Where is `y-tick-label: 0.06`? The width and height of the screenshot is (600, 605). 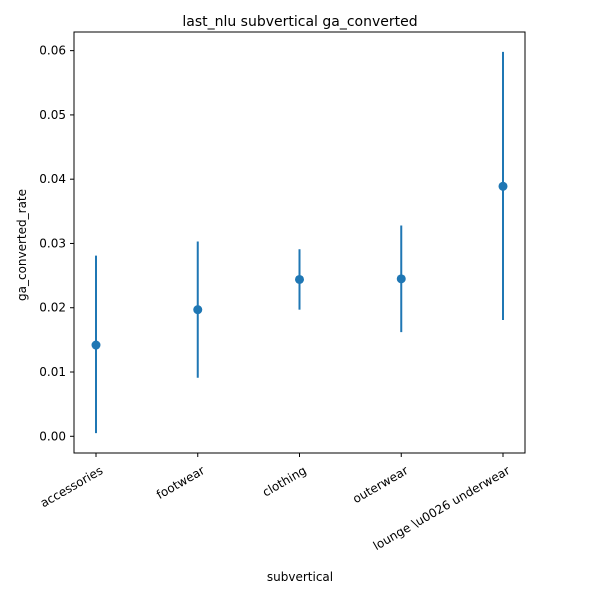
y-tick-label: 0.06 is located at coordinates (52, 51).